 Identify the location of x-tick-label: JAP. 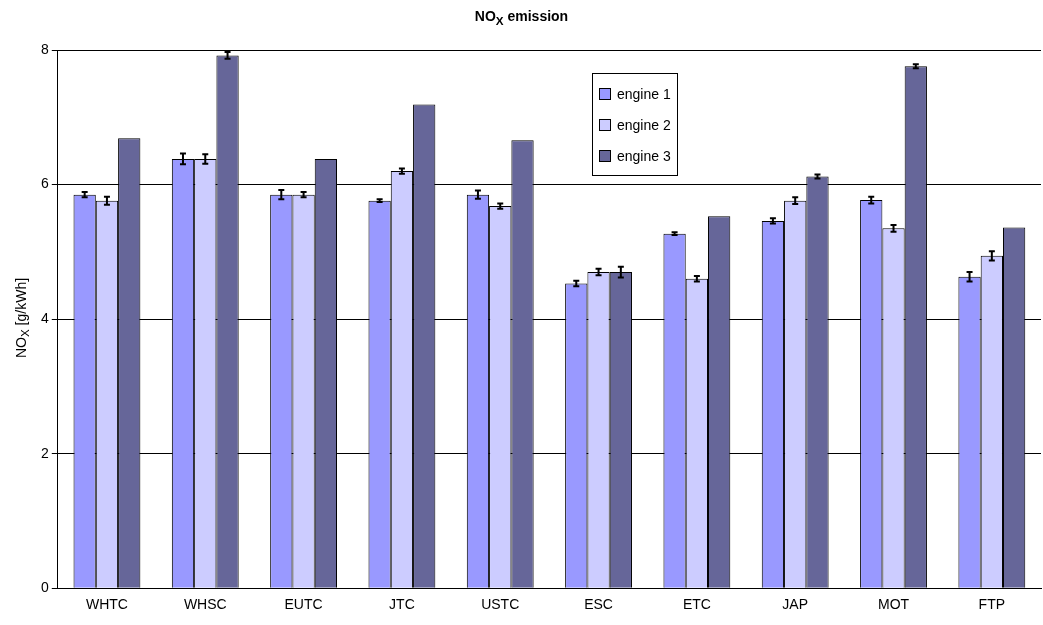
(795, 604).